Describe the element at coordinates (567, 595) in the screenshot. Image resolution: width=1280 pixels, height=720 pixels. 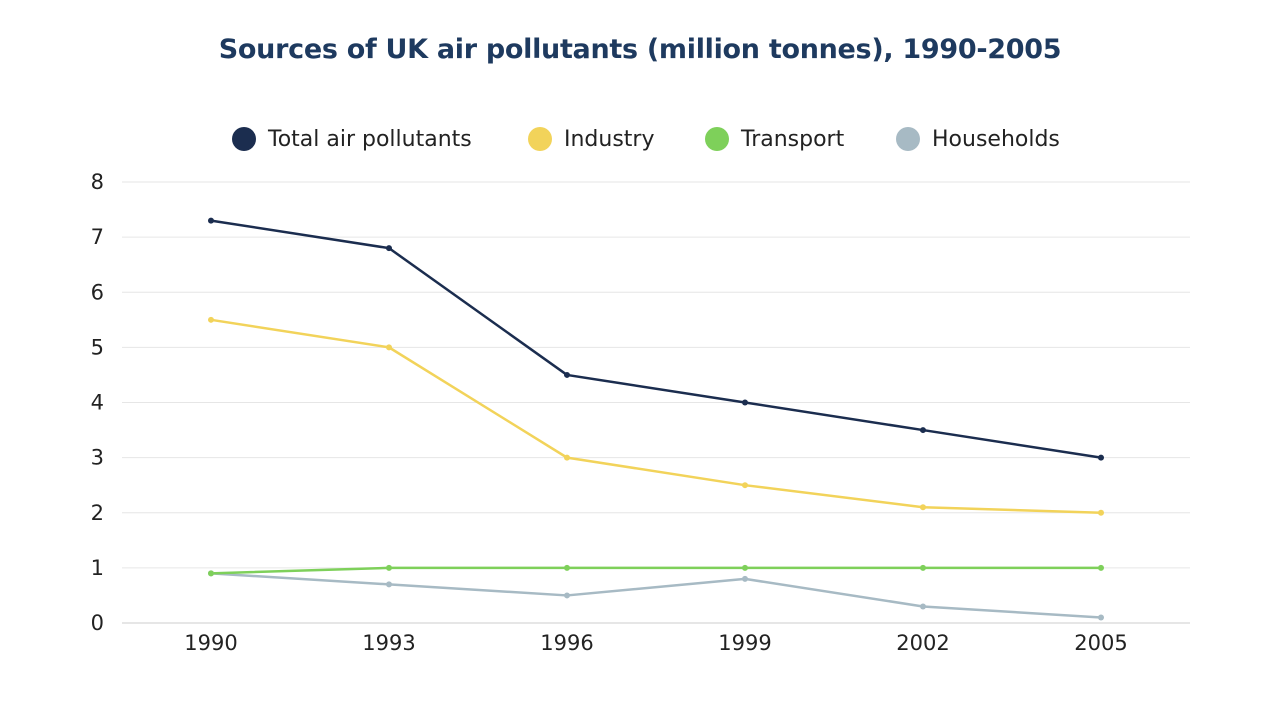
I see `data-point-households-1996` at that location.